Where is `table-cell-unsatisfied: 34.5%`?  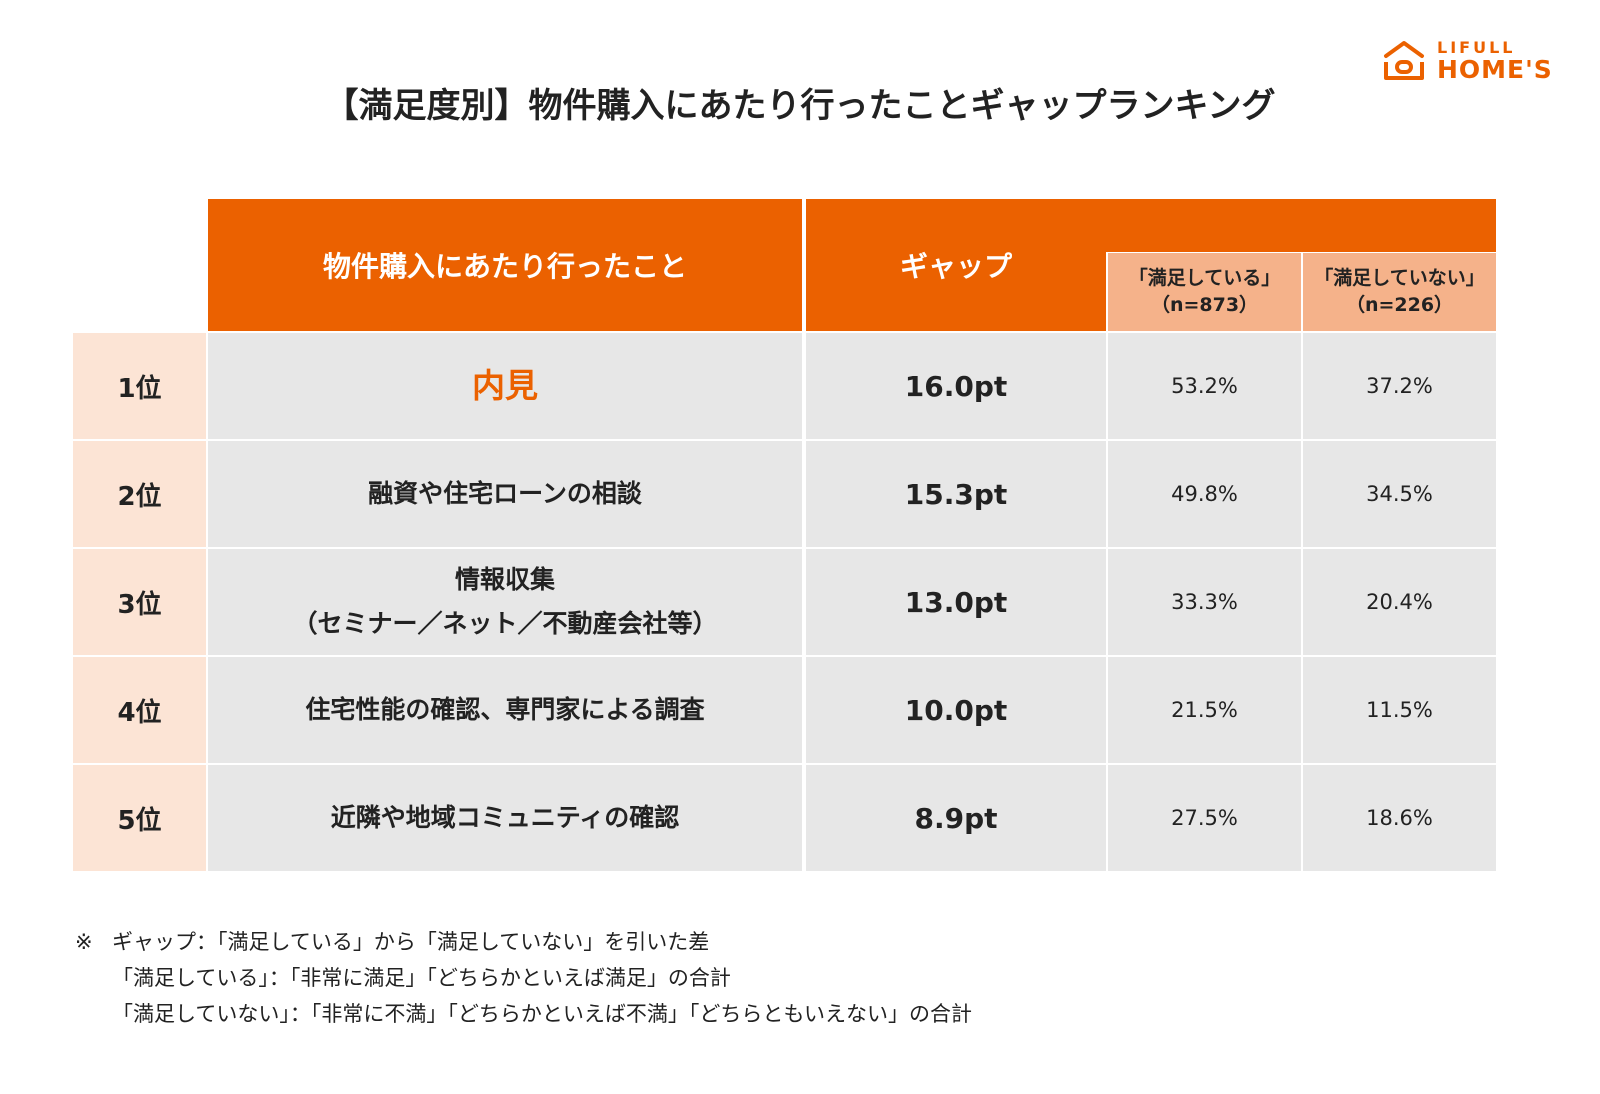
table-cell-unsatisfied: 34.5% is located at coordinates (1399, 494).